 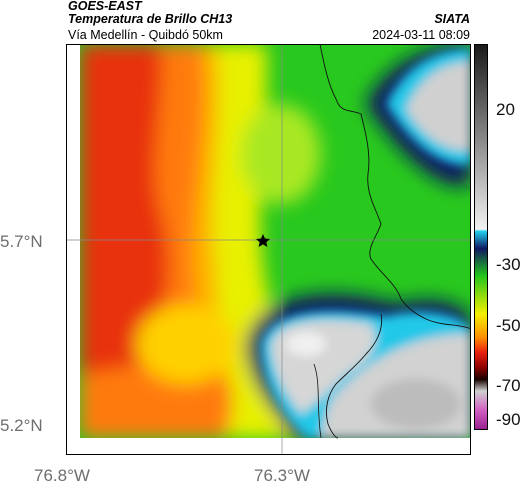 I want to click on cold-cloud-ne, so click(x=438, y=106).